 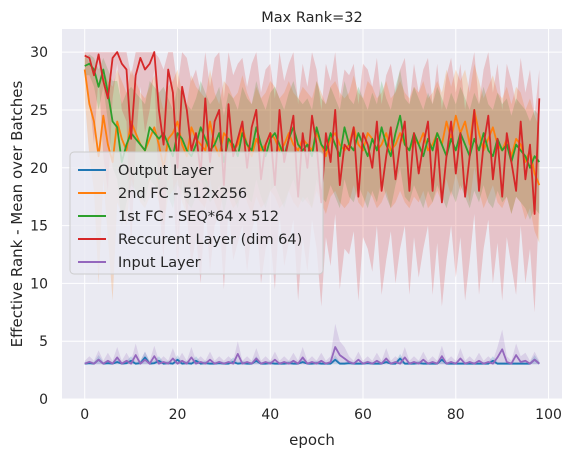 What do you see at coordinates (43, 342) in the screenshot?
I see `y-tick-label: 5` at bounding box center [43, 342].